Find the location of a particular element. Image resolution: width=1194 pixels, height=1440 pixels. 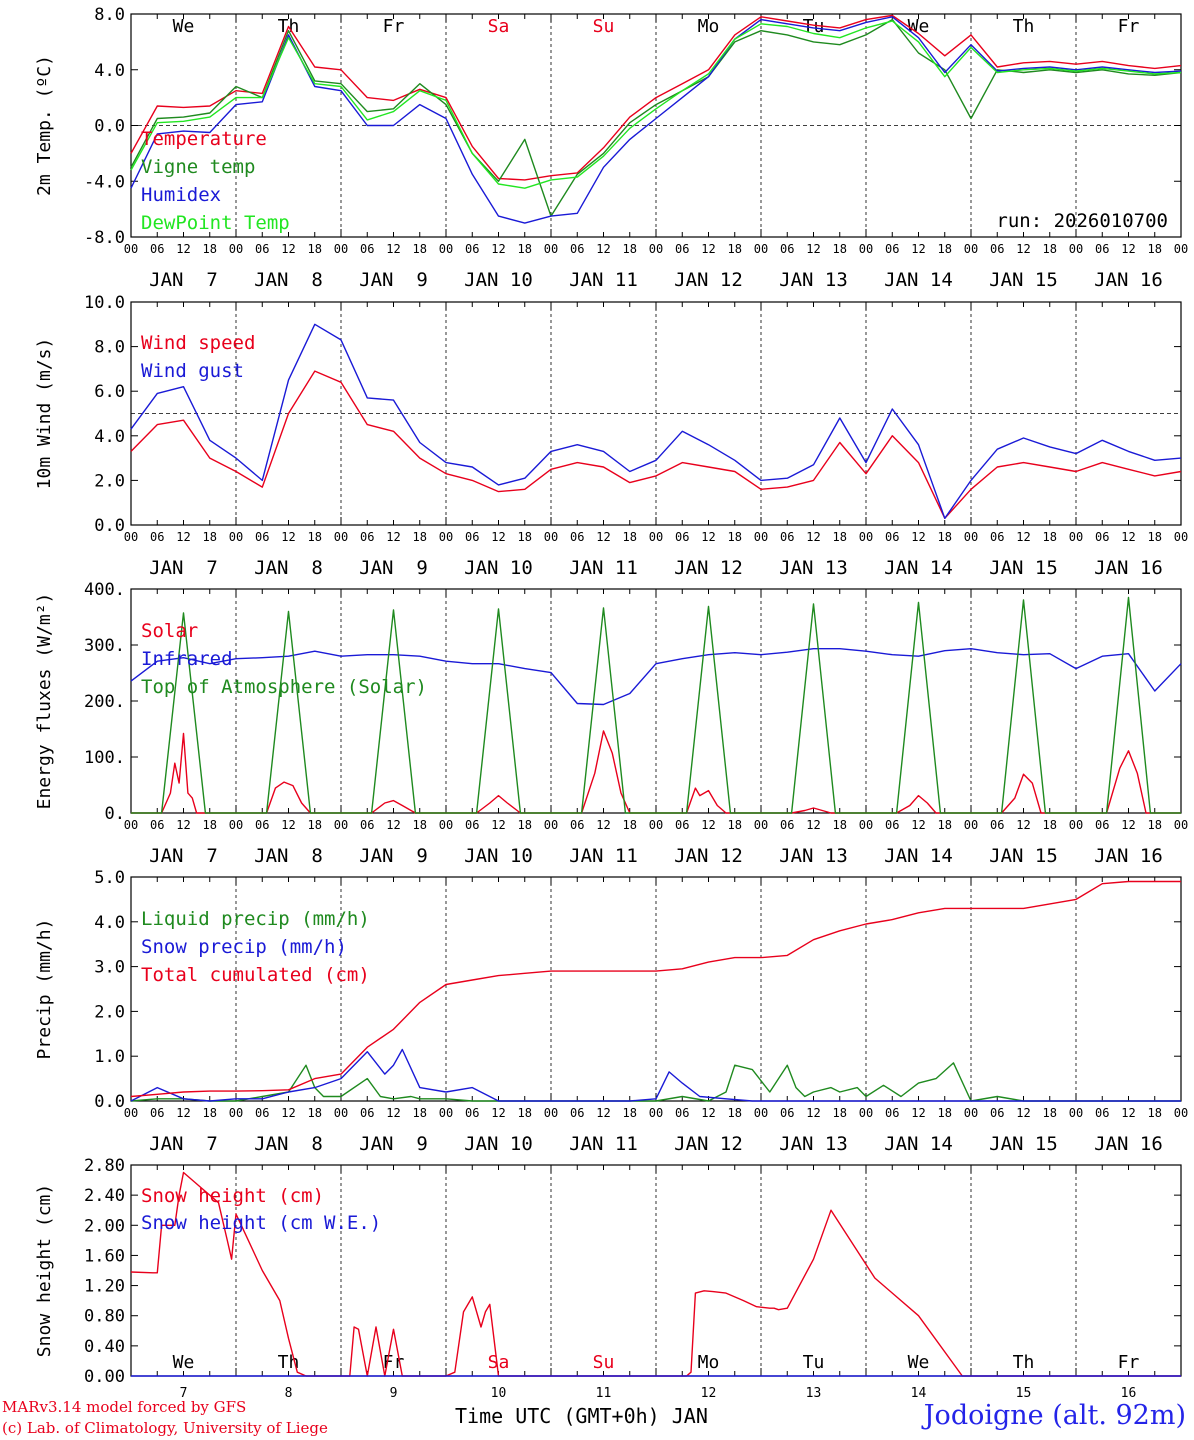

y-tick-label: 1.60 is located at coordinates (104, 1256).